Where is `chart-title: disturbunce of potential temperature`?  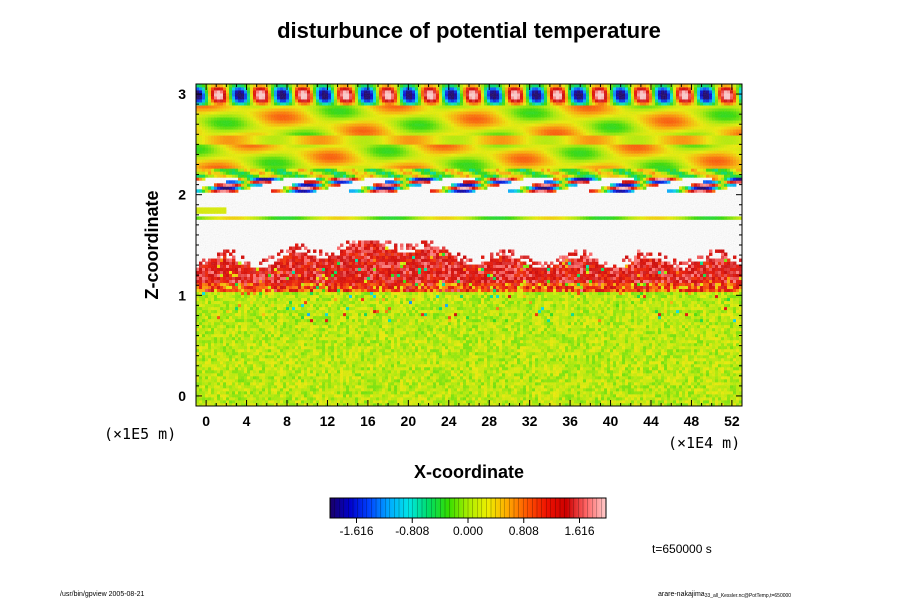 chart-title: disturbunce of potential temperature is located at coordinates (469, 30).